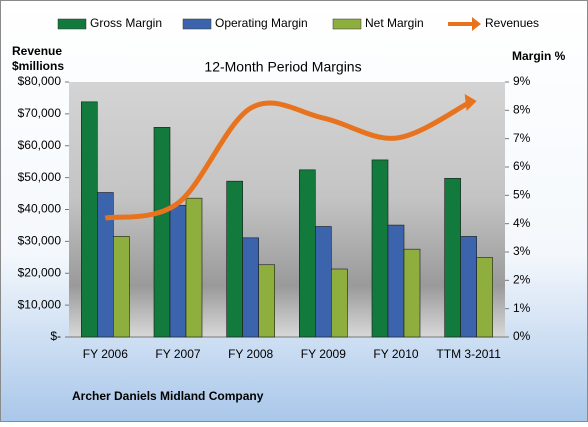 The height and width of the screenshot is (427, 588). I want to click on x-tick-label: TTM 3-2011, so click(468, 354).